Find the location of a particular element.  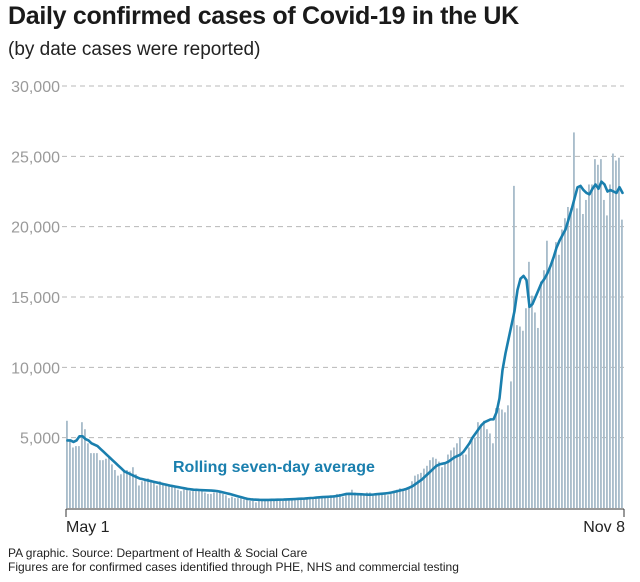

x-tick-label: May 1 is located at coordinates (88, 527).